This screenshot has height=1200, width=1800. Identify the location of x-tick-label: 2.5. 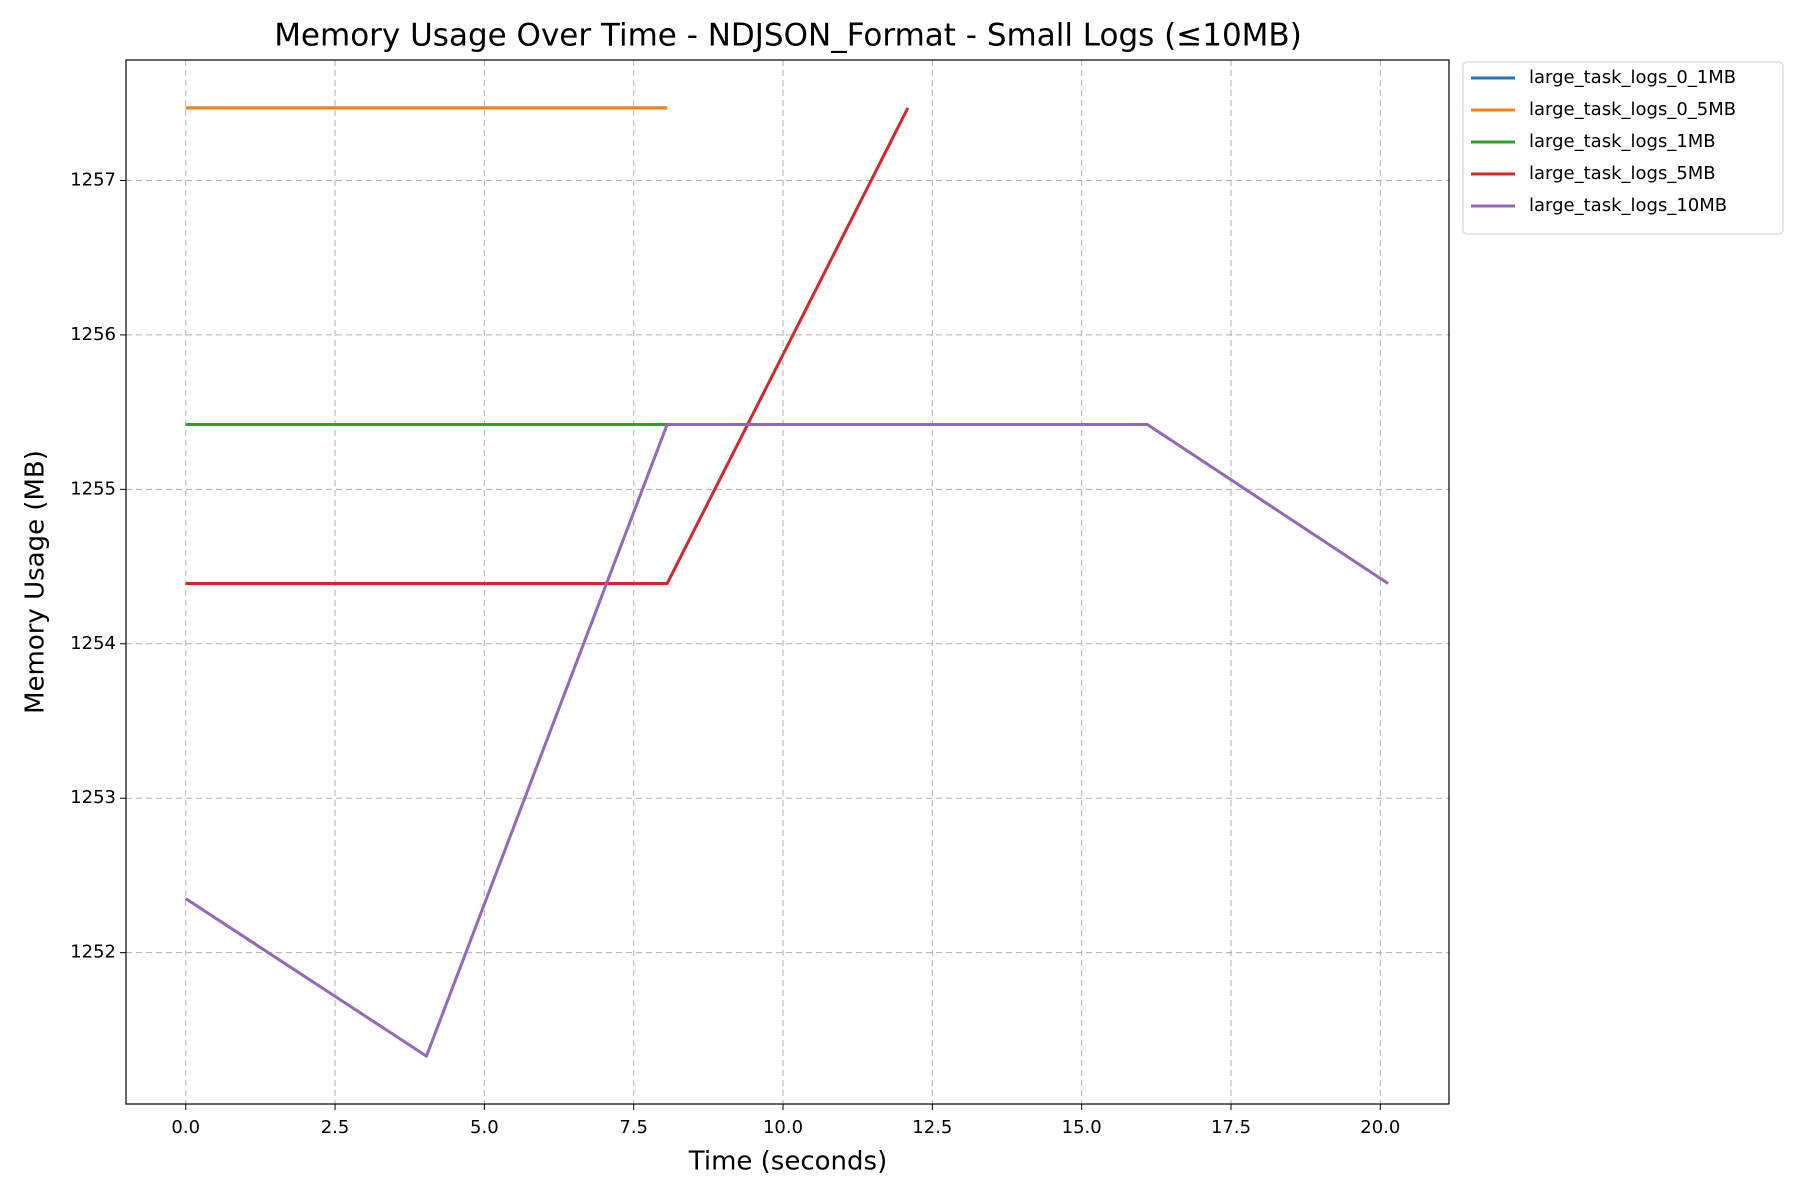
(335, 1127).